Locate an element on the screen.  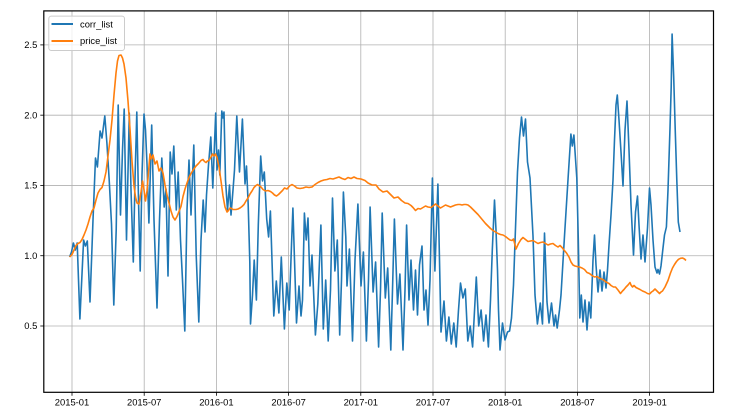
svg-text: 1.0 is located at coordinates (30, 255).